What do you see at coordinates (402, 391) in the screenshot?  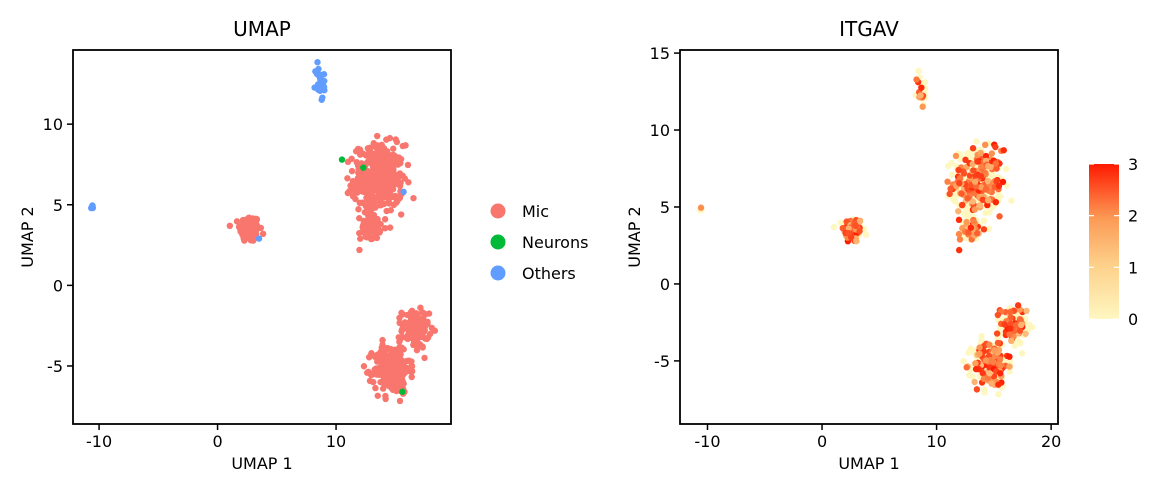 I see `umap-point-neurons` at bounding box center [402, 391].